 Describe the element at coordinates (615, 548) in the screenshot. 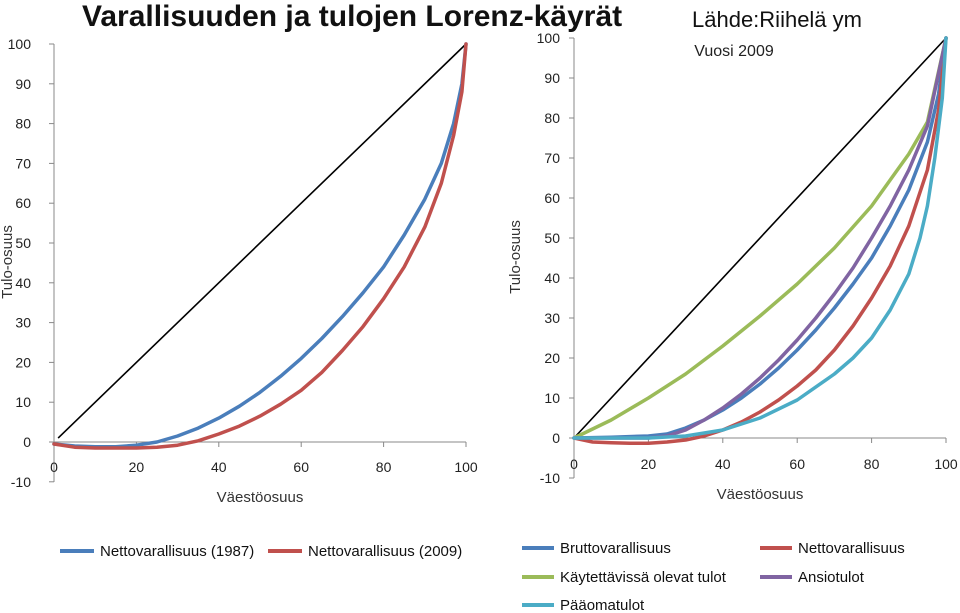

I see `legend-label: Bruttovarallisuus` at that location.